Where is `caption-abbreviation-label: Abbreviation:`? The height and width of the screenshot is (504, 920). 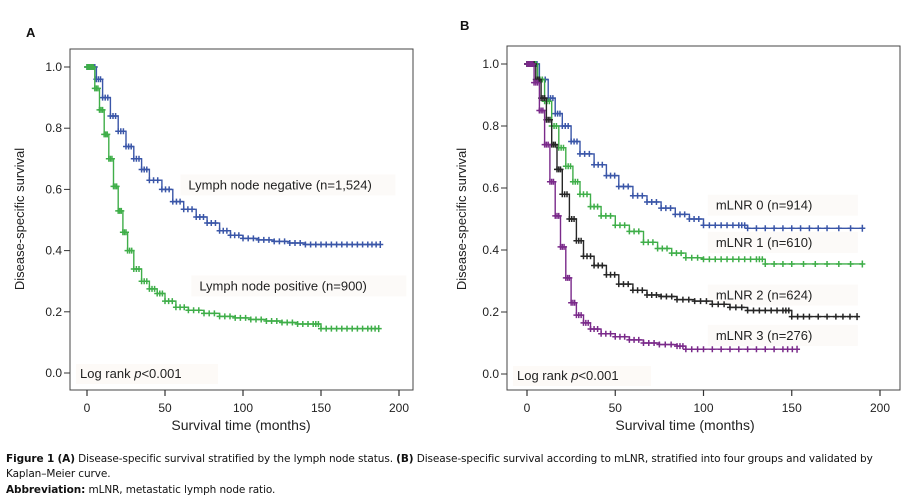
caption-abbreviation-label: Abbreviation: is located at coordinates (46, 490).